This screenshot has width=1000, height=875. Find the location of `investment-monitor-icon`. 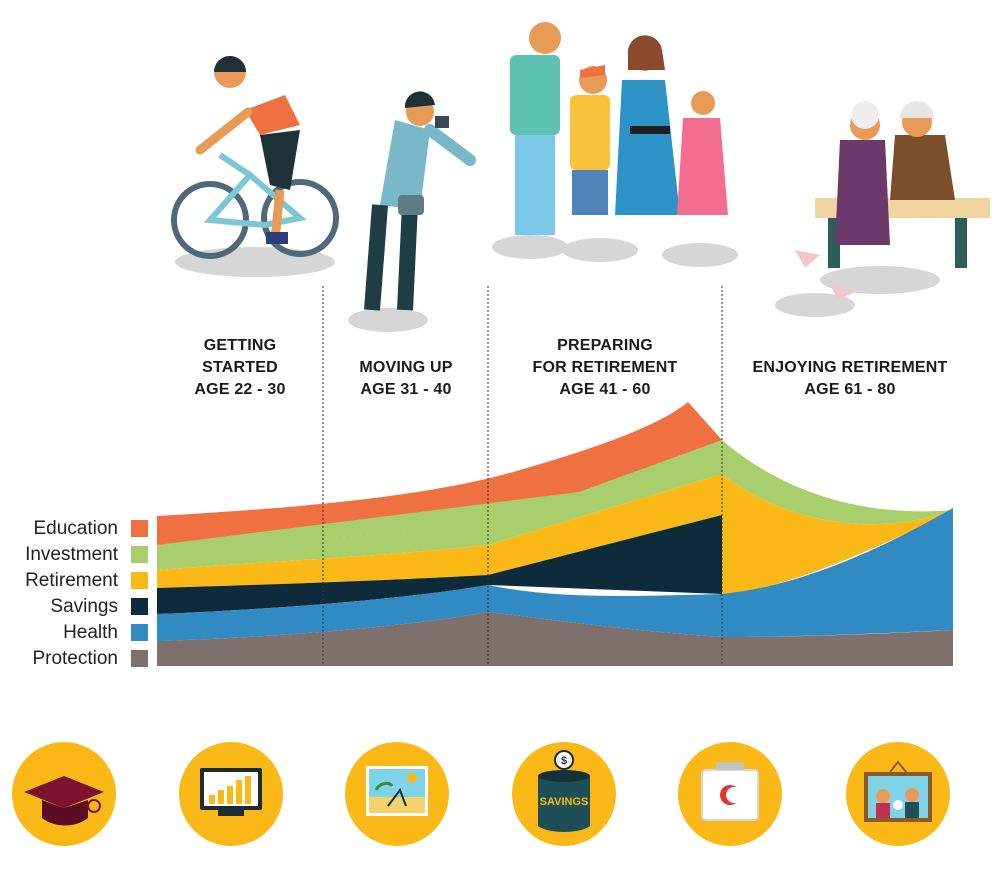

investment-monitor-icon is located at coordinates (231, 794).